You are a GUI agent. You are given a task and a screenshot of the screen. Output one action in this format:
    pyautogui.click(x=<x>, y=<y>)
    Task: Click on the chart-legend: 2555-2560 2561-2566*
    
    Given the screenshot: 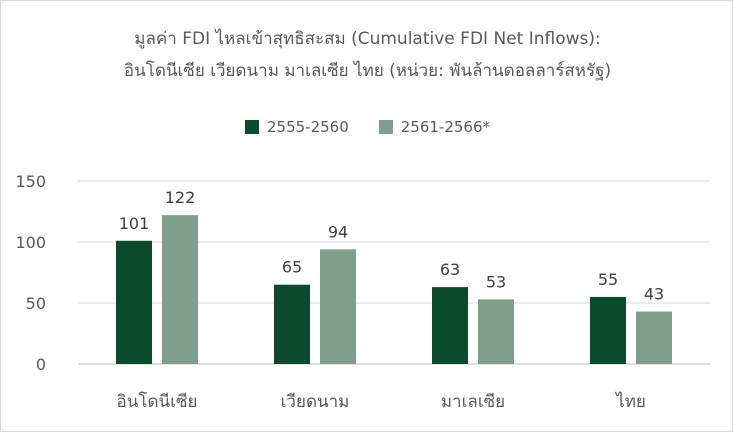 What is the action you would take?
    pyautogui.click(x=367, y=127)
    